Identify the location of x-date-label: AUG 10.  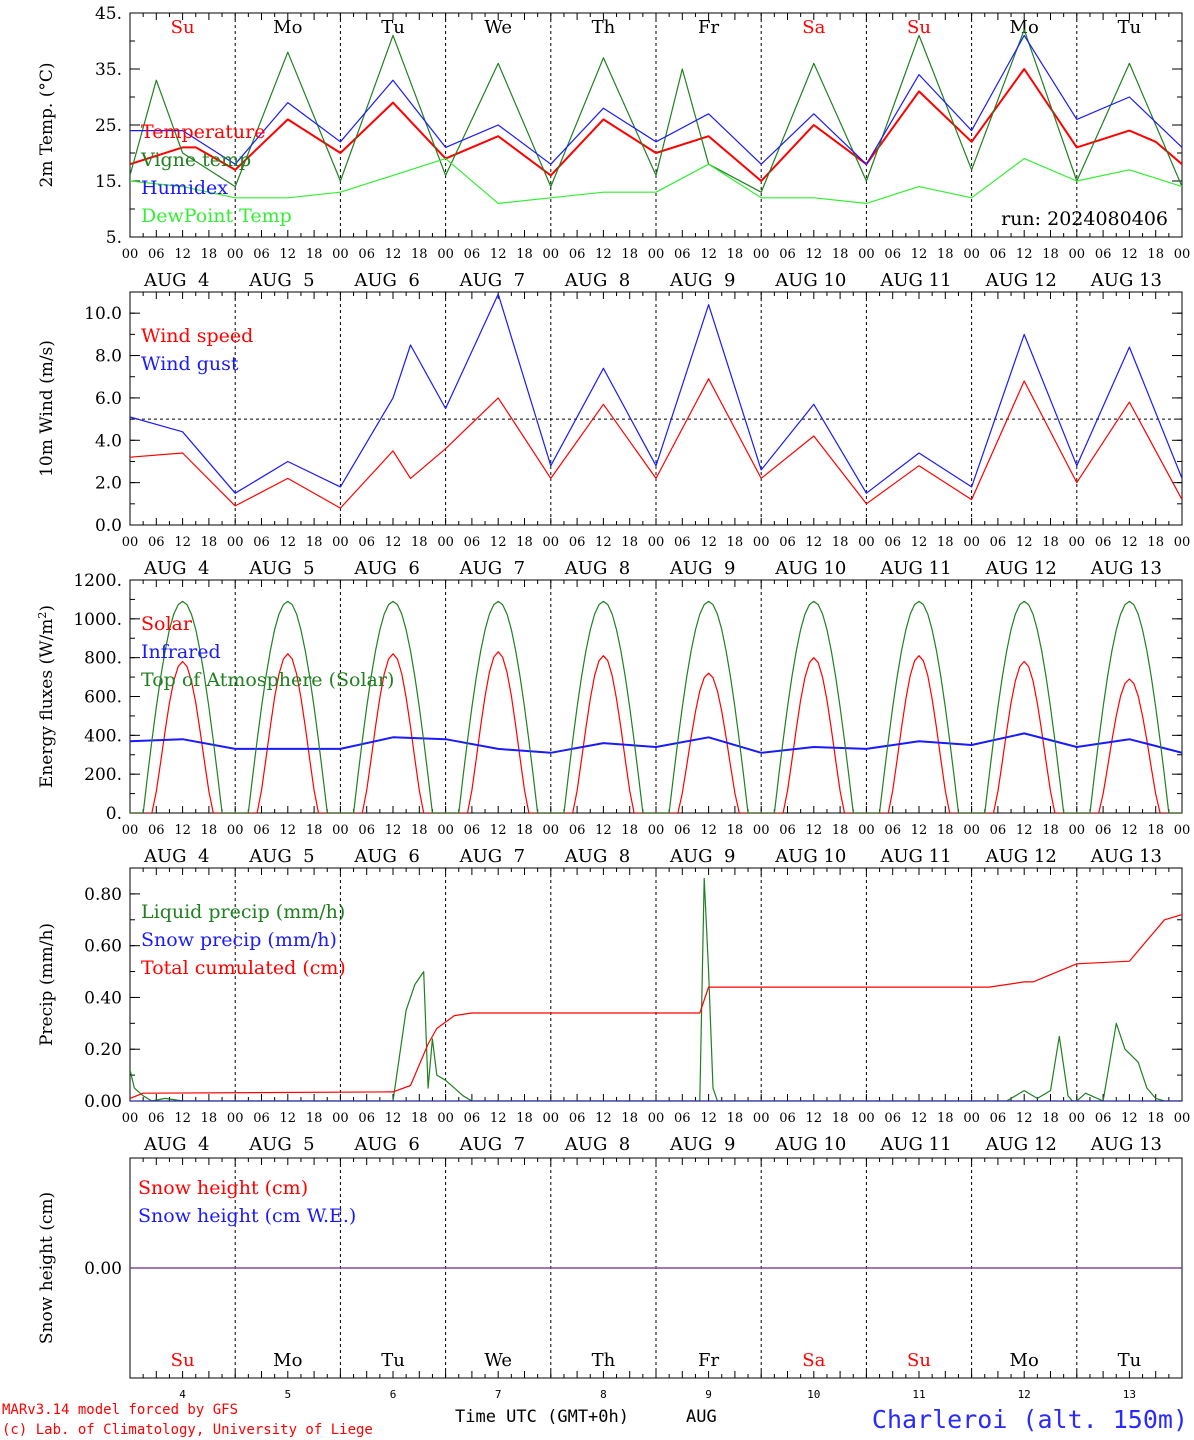
(810, 1144).